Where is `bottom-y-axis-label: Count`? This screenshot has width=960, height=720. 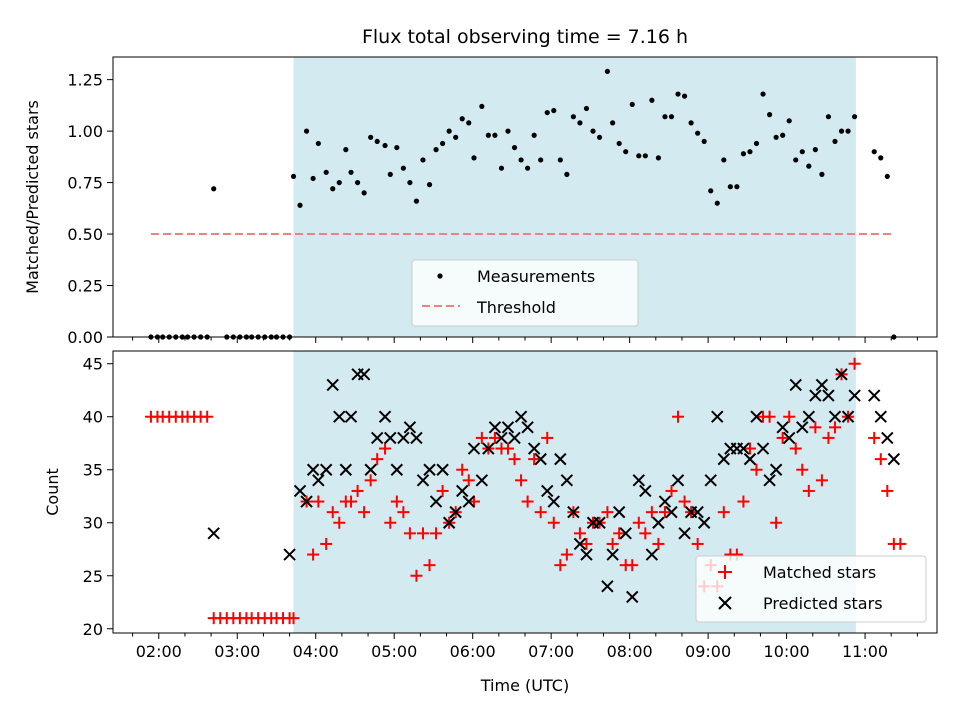
bottom-y-axis-label: Count is located at coordinates (52, 492).